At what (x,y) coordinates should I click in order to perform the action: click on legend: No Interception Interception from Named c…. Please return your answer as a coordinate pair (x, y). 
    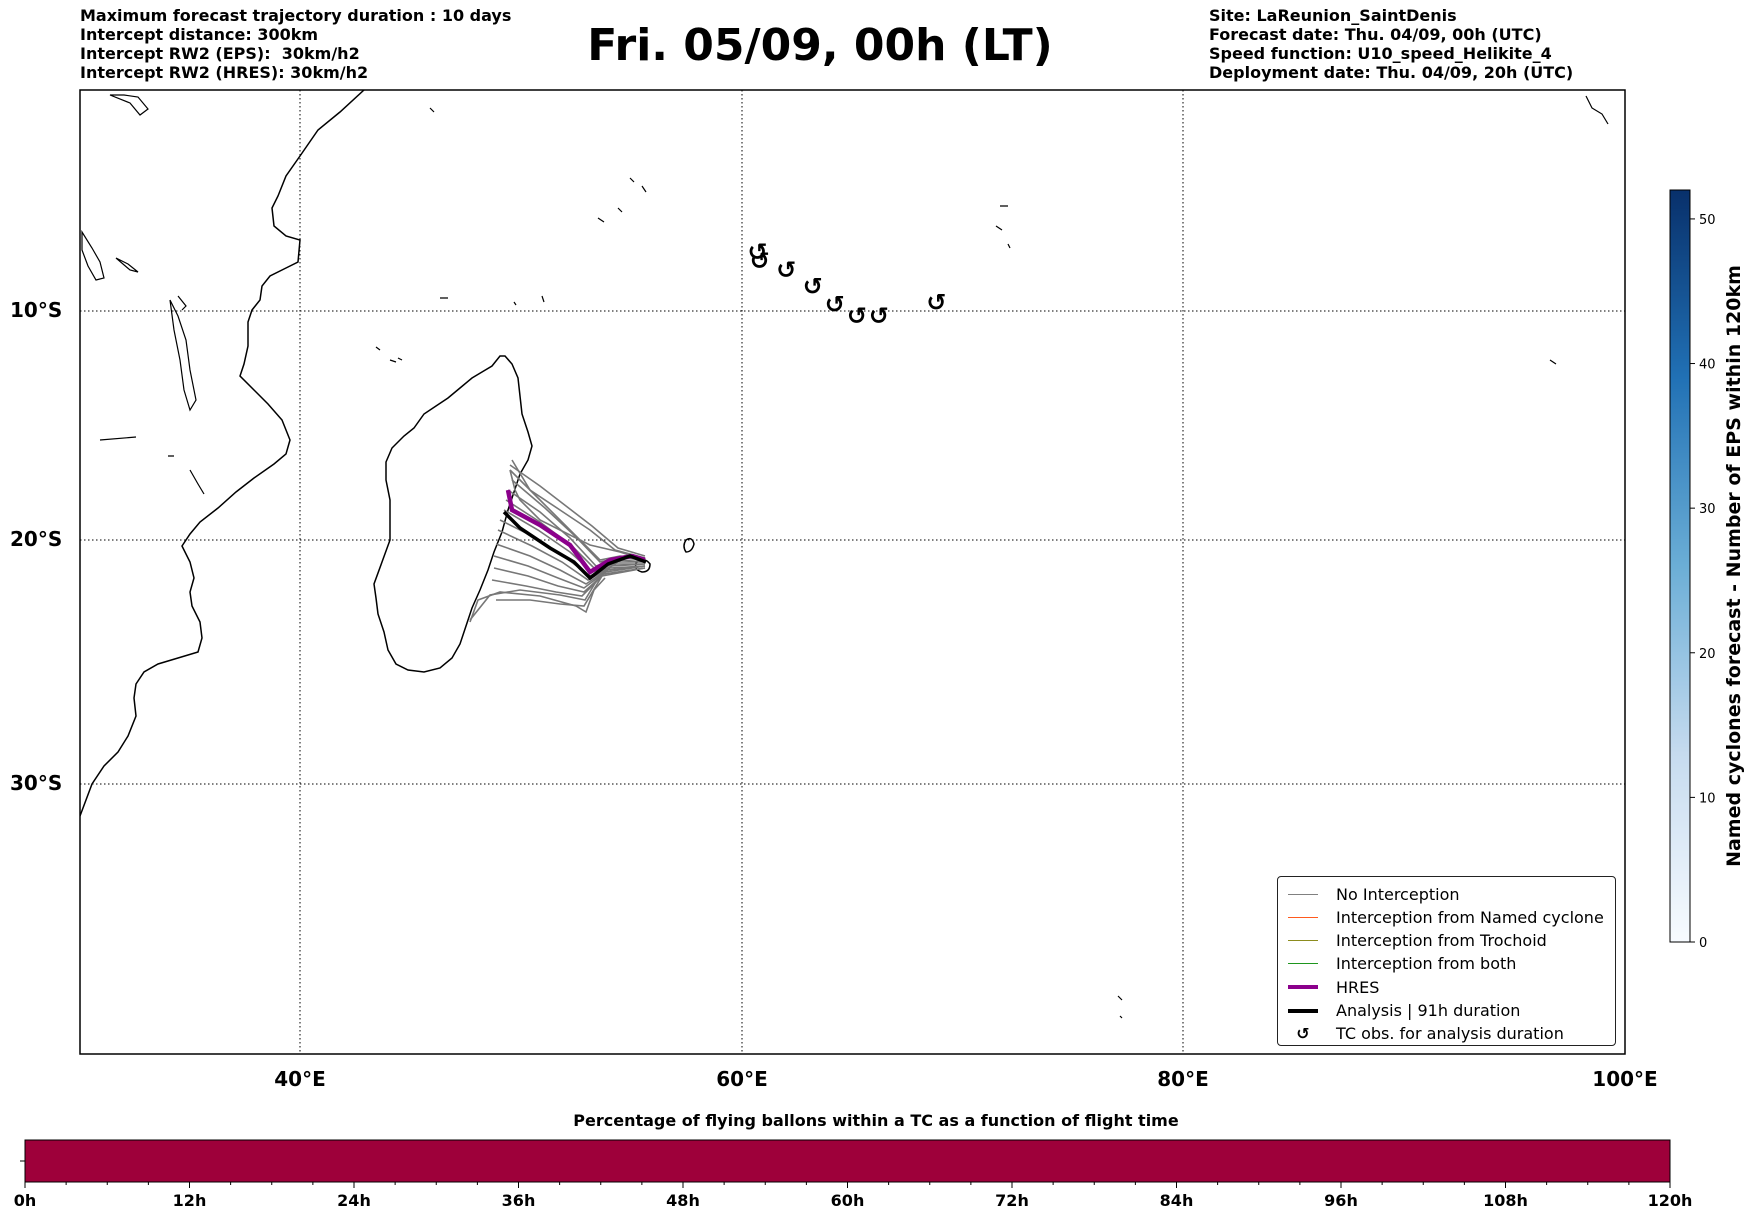
    Looking at the image, I should click on (1446, 961).